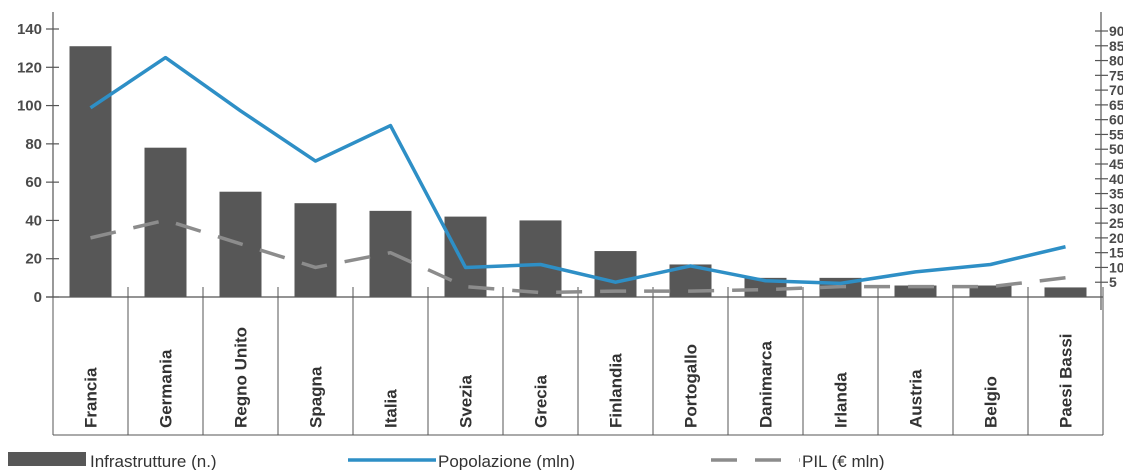  I want to click on right-axis-tick-label: 35, so click(1116, 194).